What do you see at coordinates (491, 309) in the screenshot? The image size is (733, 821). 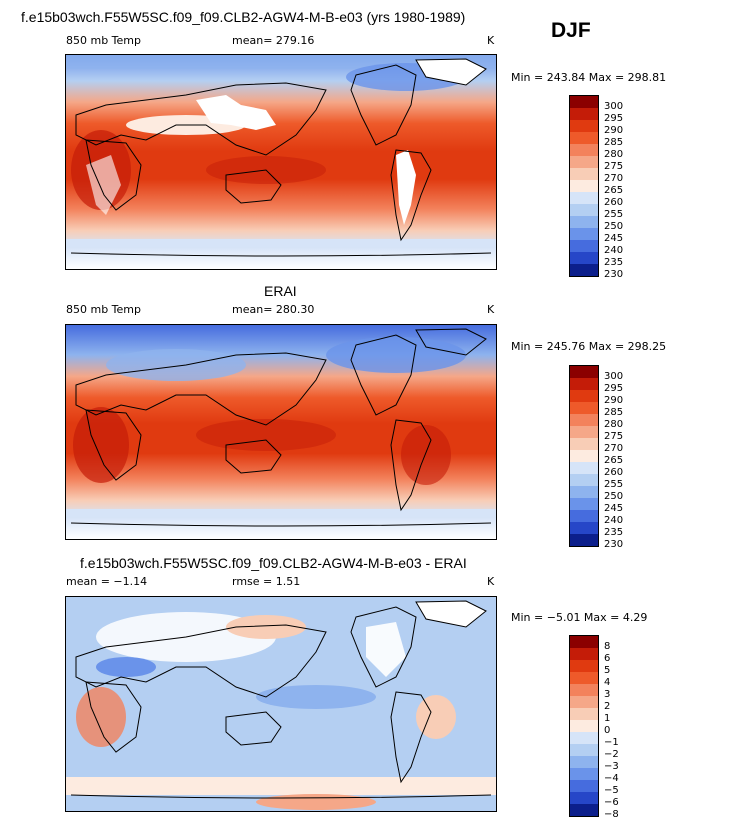 I see `panel2-unit: K` at bounding box center [491, 309].